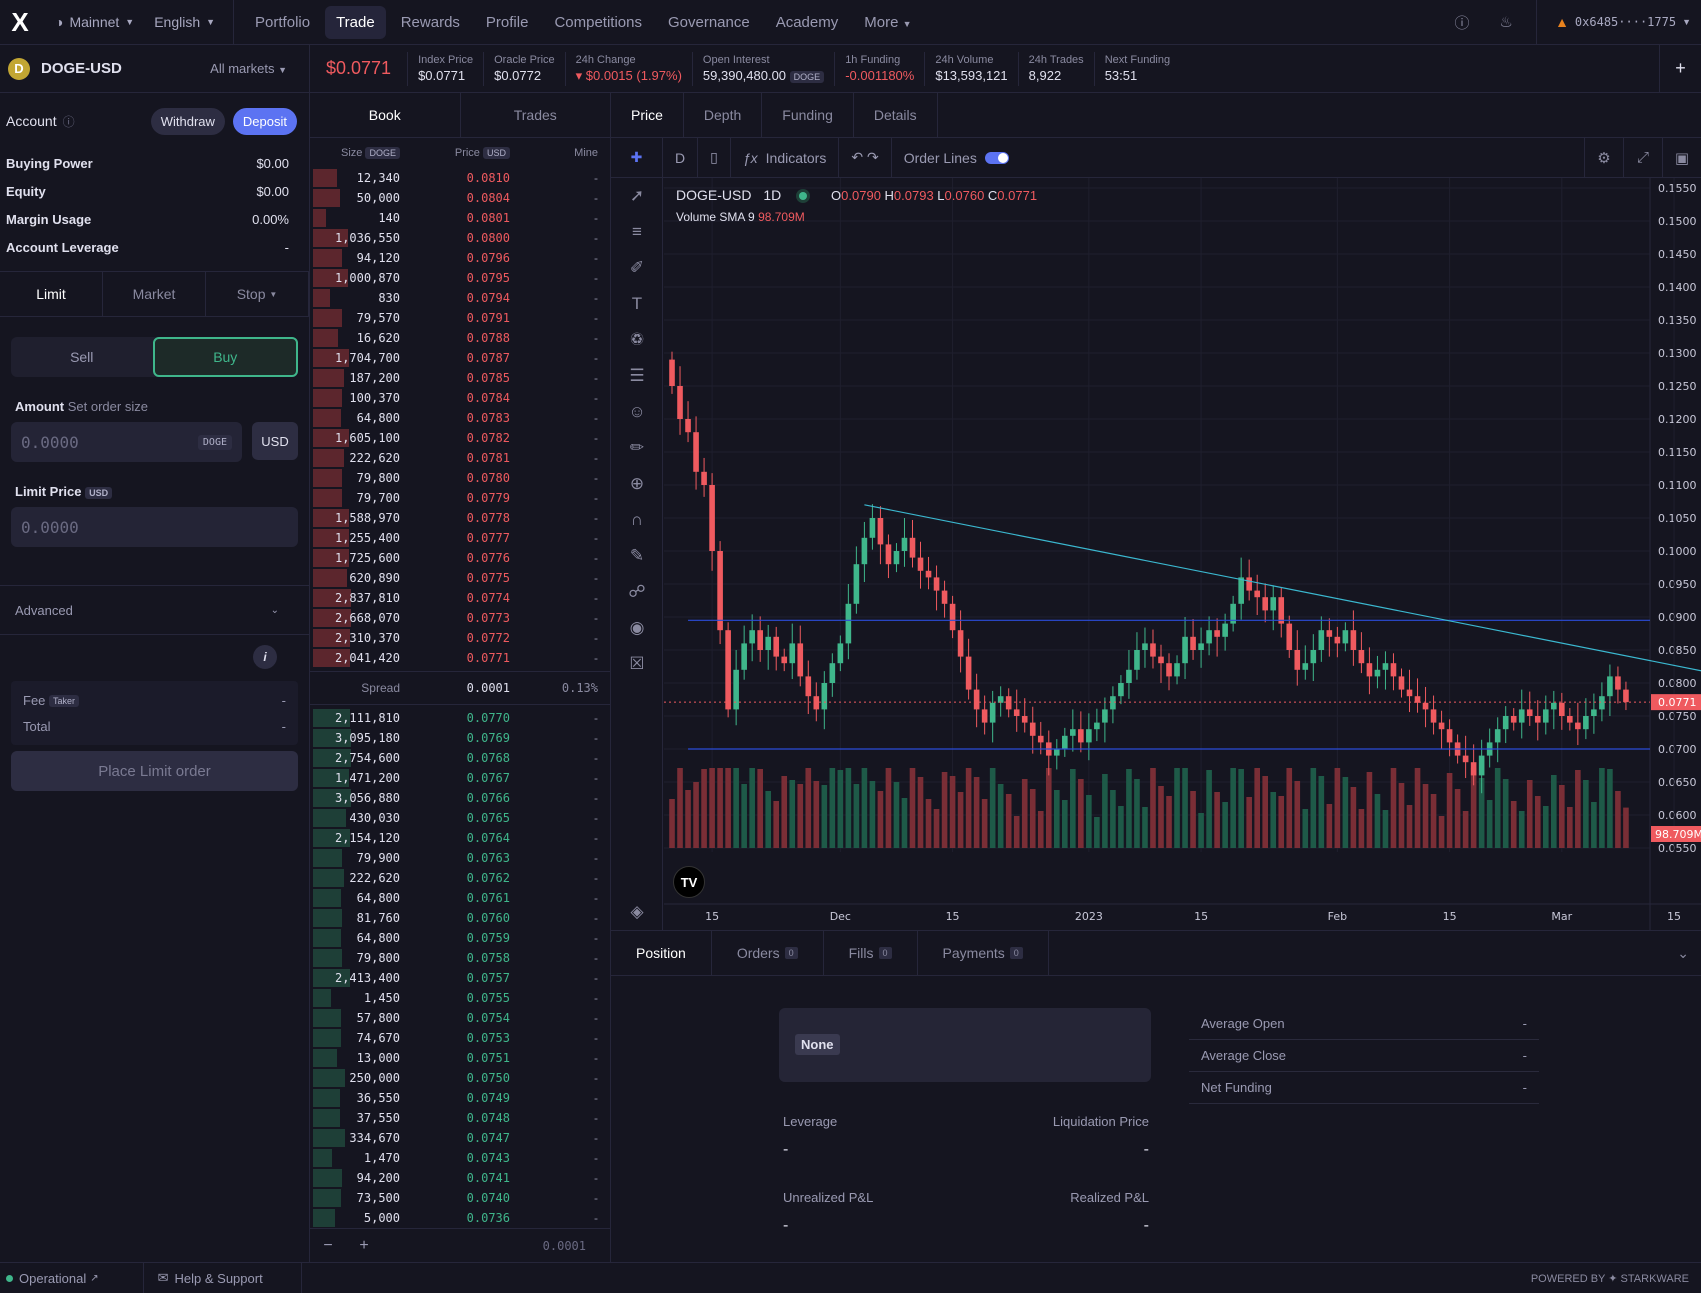 The image size is (1701, 1293). What do you see at coordinates (460, 258) in the screenshot?
I see `ask-row: 94,120 0.0796 -` at bounding box center [460, 258].